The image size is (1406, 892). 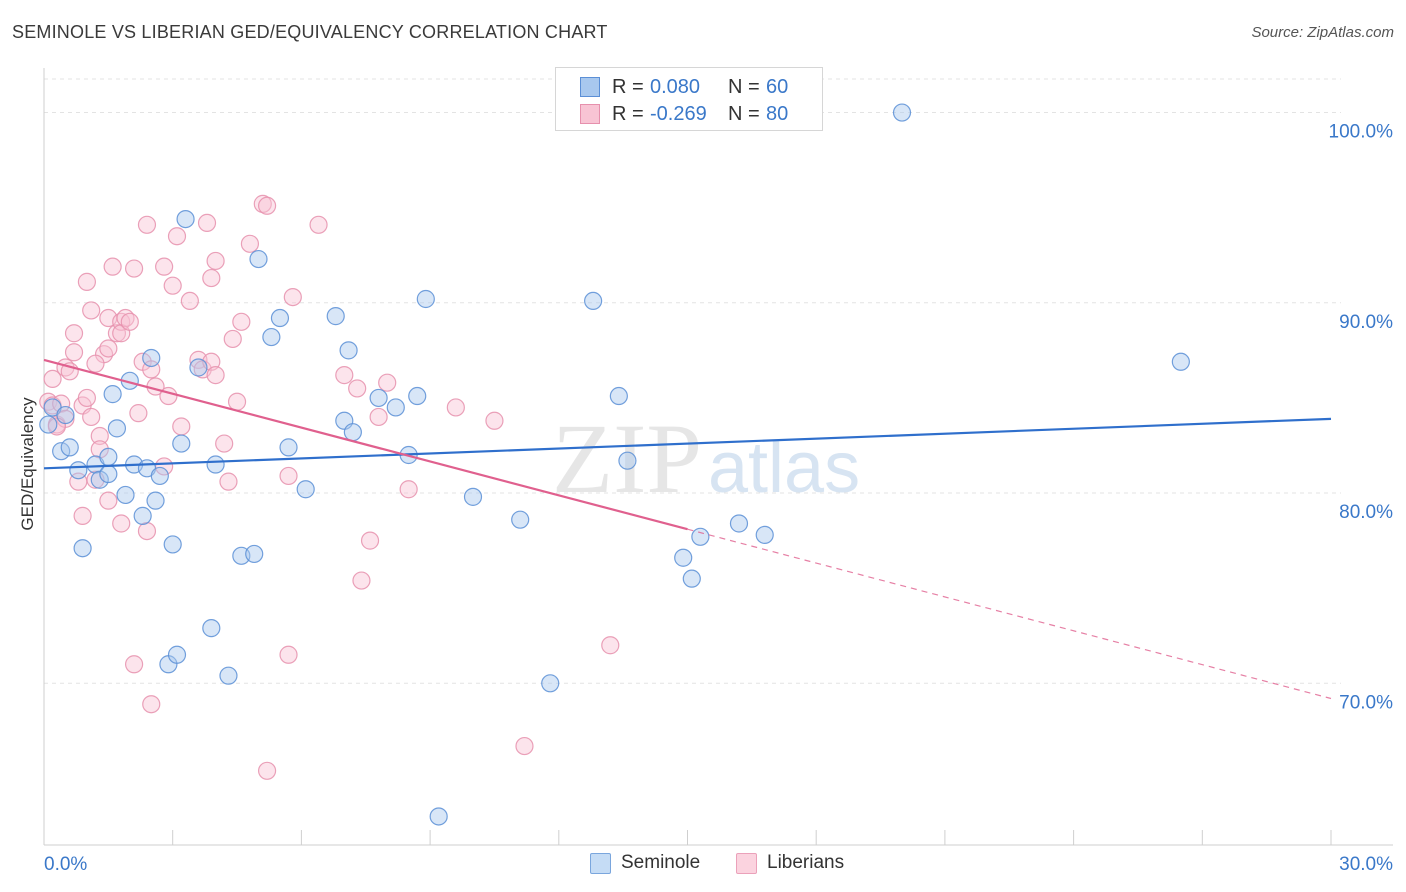 What do you see at coordinates (790, 863) in the screenshot?
I see `legend-item-liberians: Liberians` at bounding box center [790, 863].